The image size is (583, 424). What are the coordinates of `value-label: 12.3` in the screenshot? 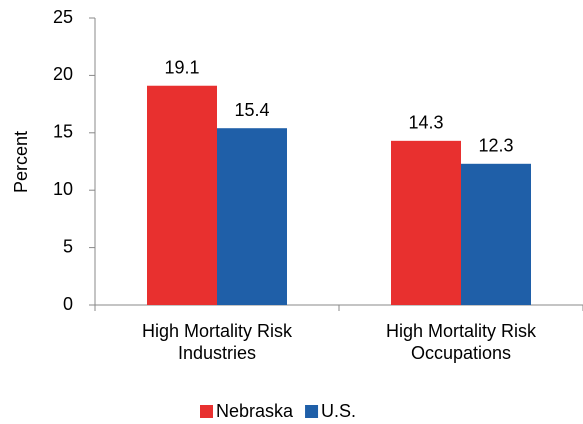 It's located at (495, 146).